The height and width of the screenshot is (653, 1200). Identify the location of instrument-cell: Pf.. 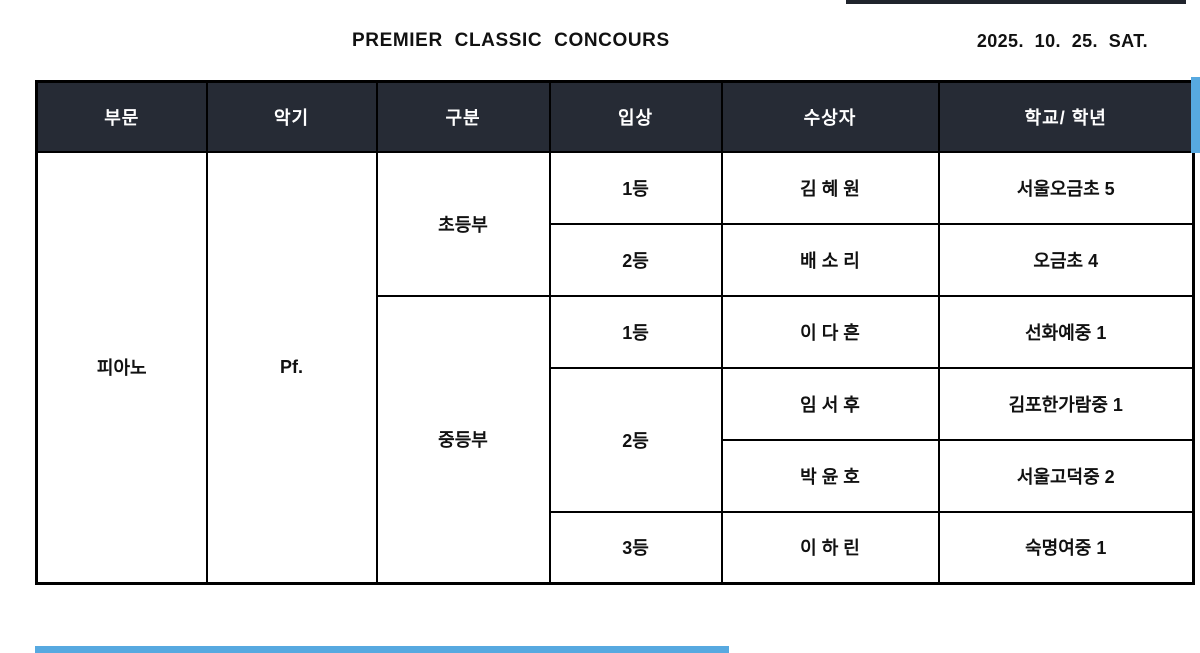
(291, 367).